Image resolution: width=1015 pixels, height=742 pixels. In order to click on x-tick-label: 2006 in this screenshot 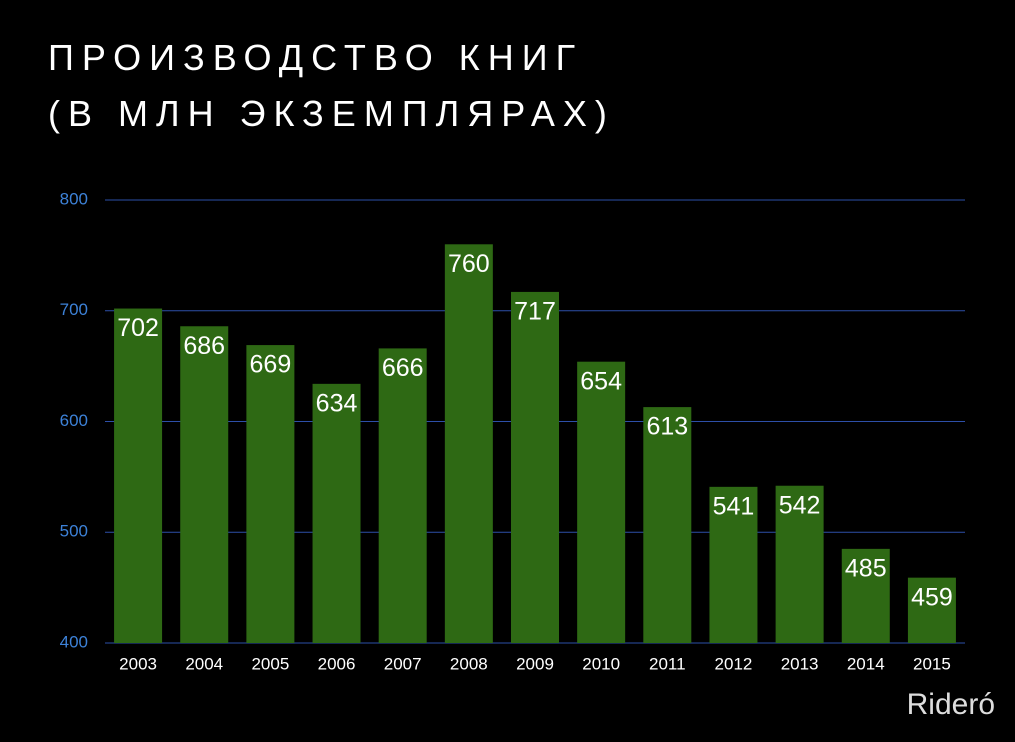, I will do `click(337, 663)`.